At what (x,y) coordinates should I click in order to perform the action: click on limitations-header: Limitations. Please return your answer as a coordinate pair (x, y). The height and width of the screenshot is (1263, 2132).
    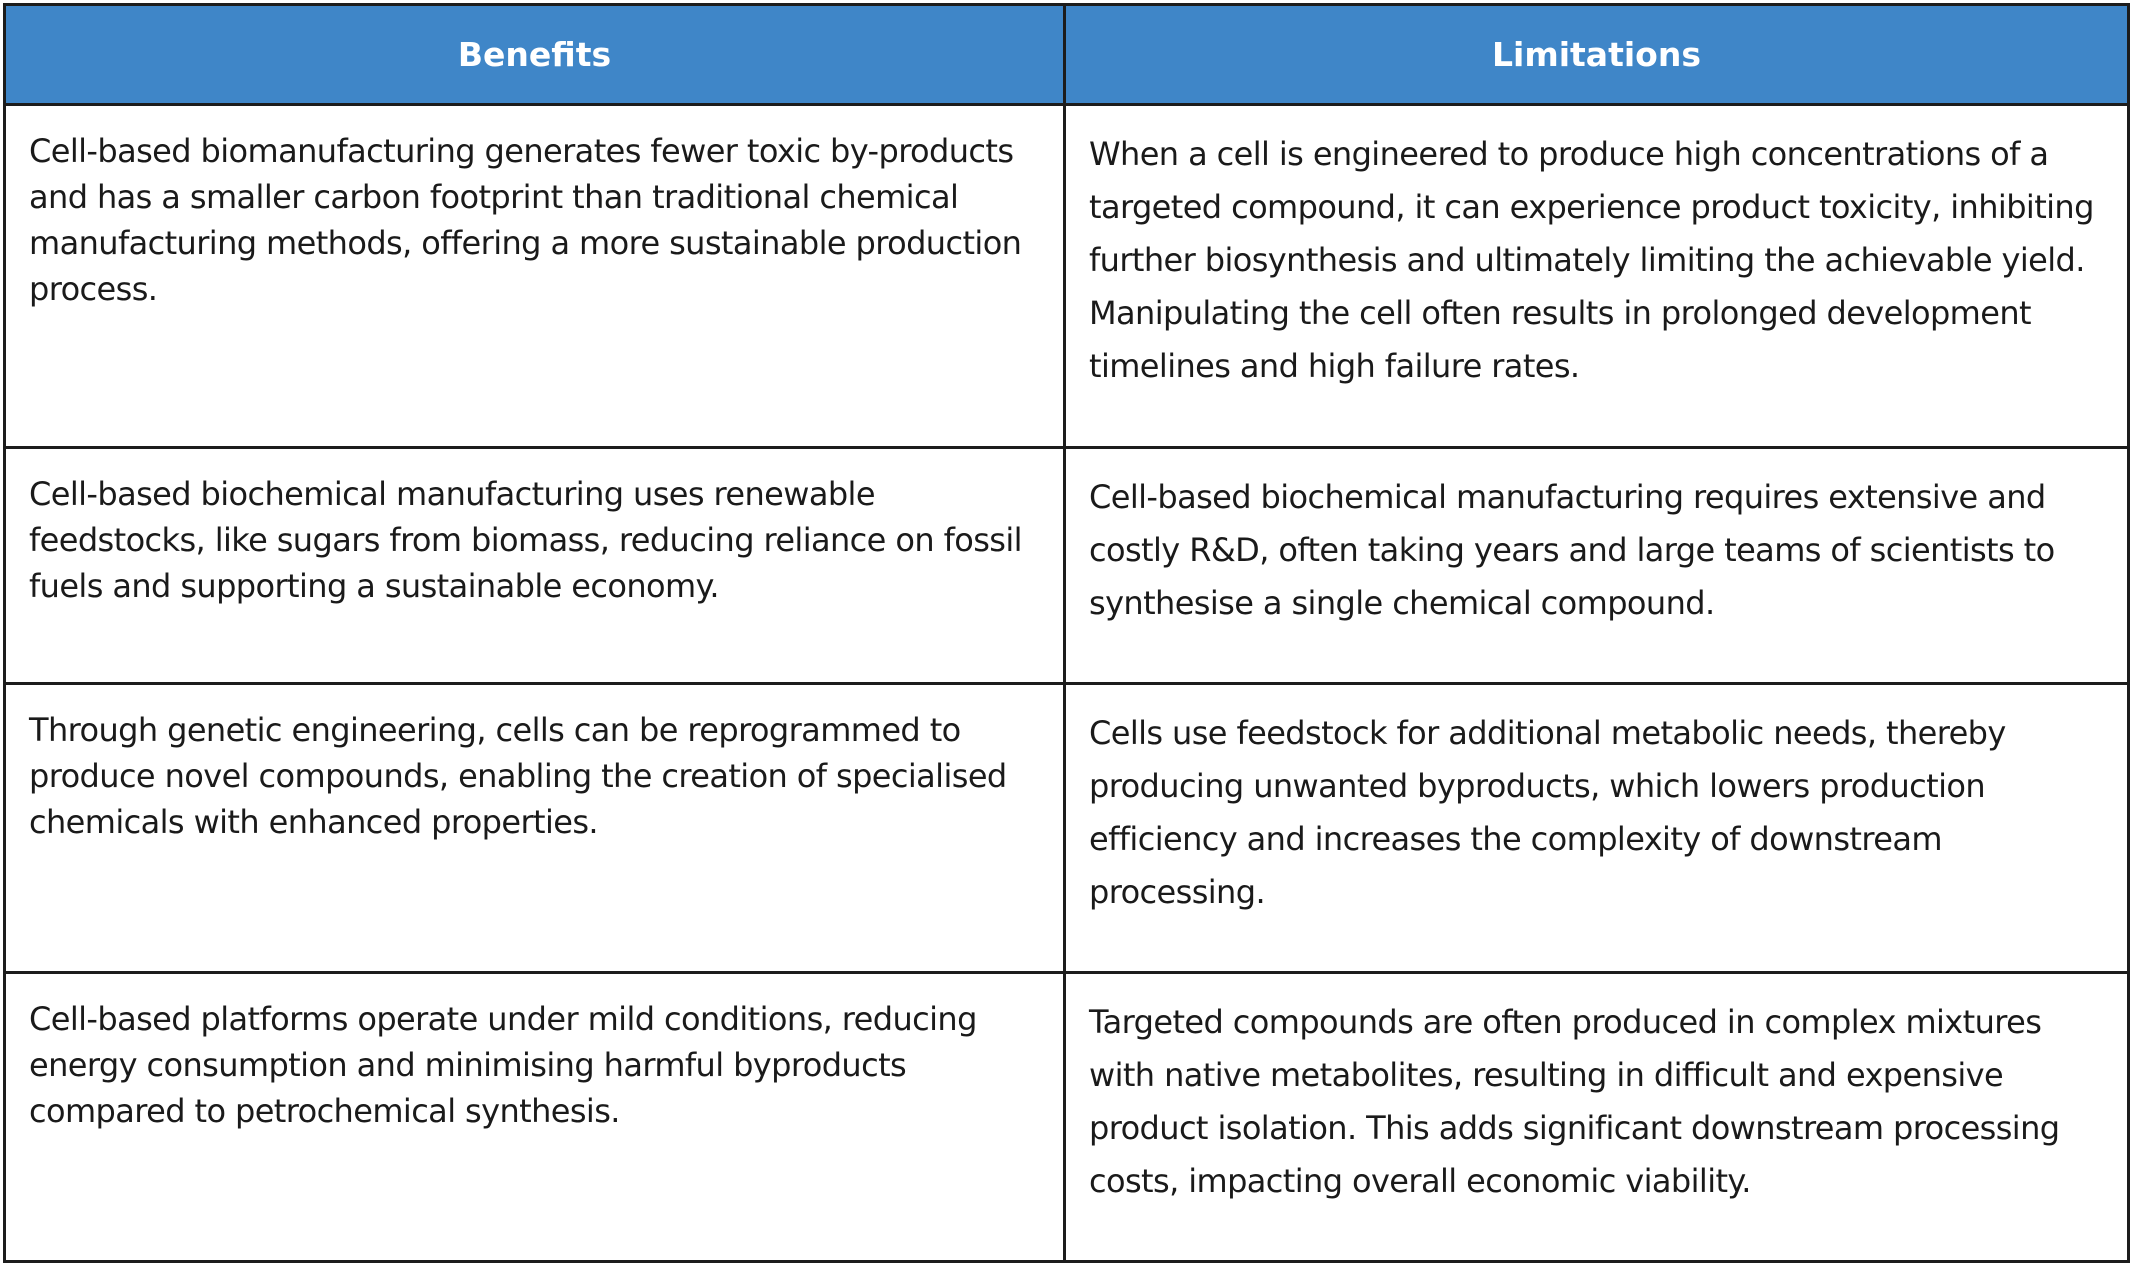
    Looking at the image, I should click on (1596, 54).